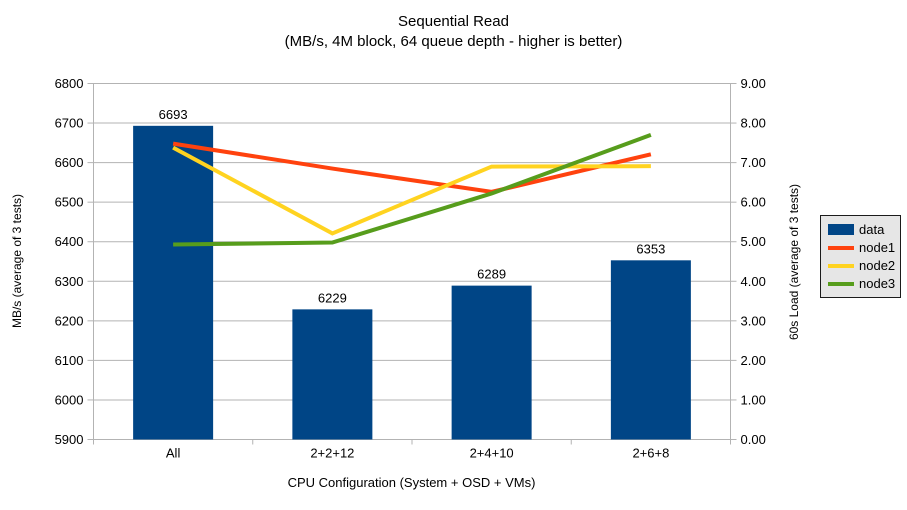 Image resolution: width=907 pixels, height=510 pixels. Describe the element at coordinates (411, 482) in the screenshot. I see `x-axis-title: CPU Configuration (System + OSD + VMs)` at that location.